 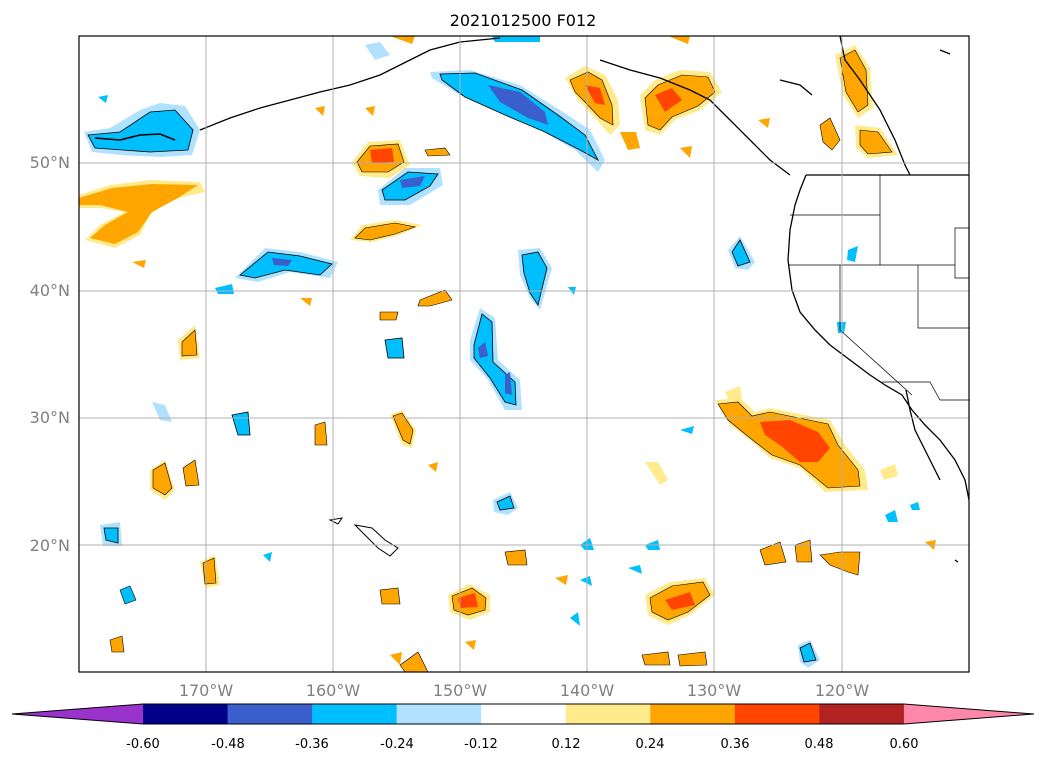 I want to click on colorbar-tick-label: 0.12, so click(x=566, y=744).